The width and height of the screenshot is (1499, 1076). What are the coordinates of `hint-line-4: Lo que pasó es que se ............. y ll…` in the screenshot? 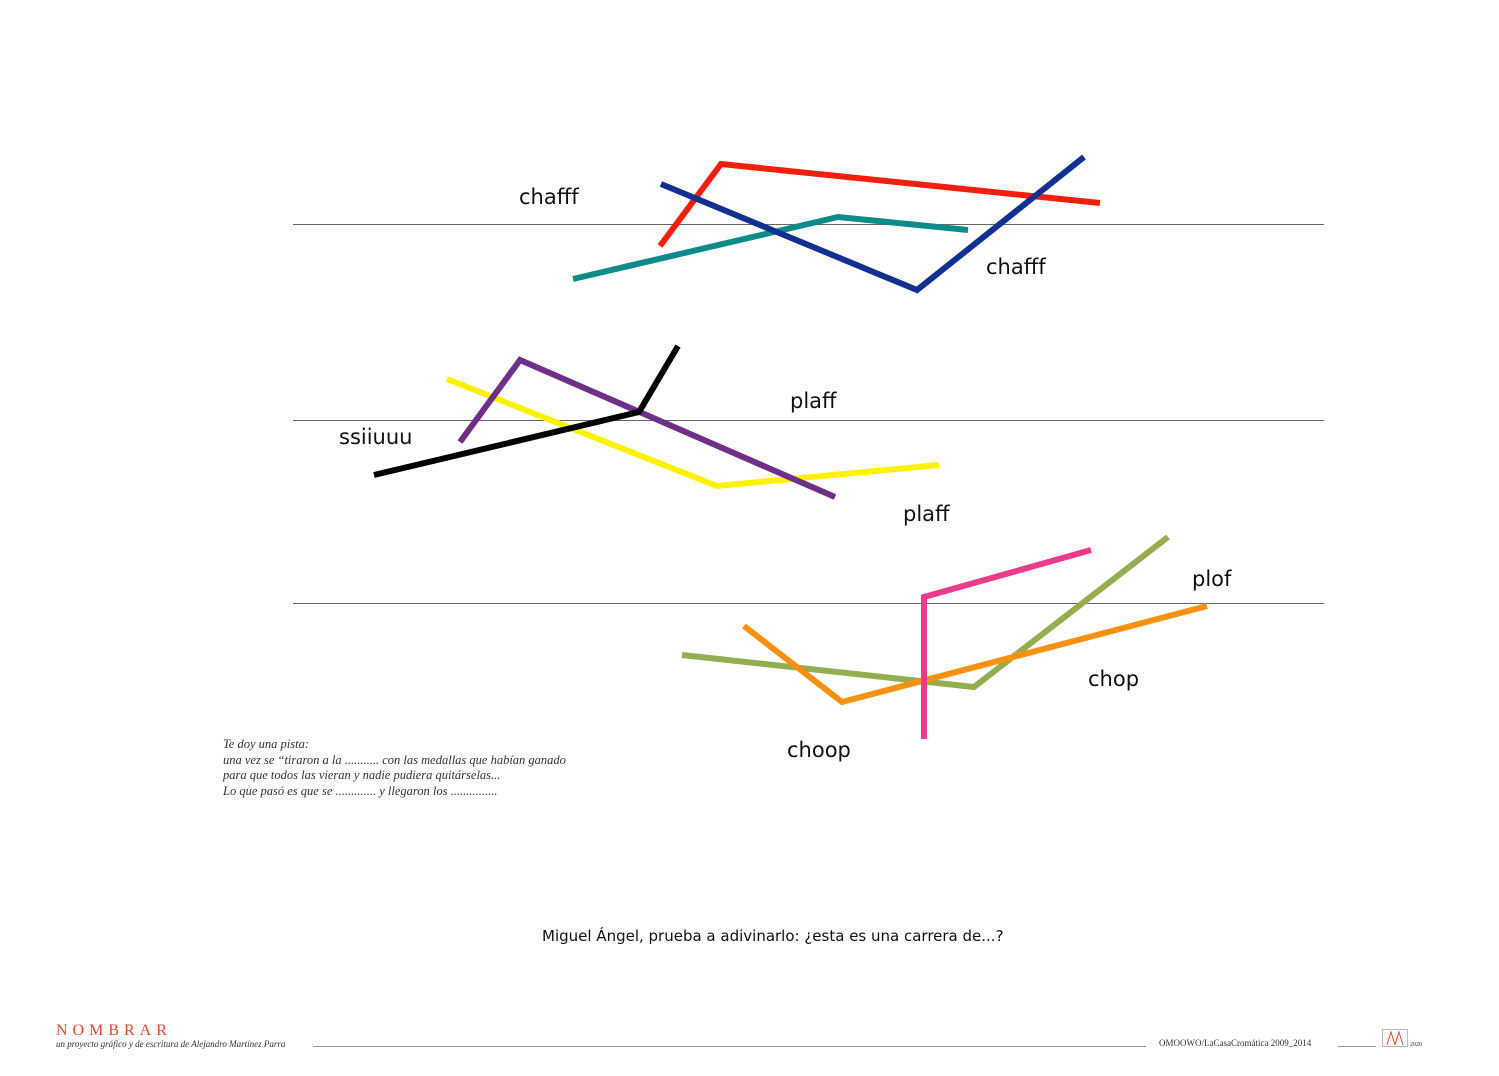 It's located at (360, 790).